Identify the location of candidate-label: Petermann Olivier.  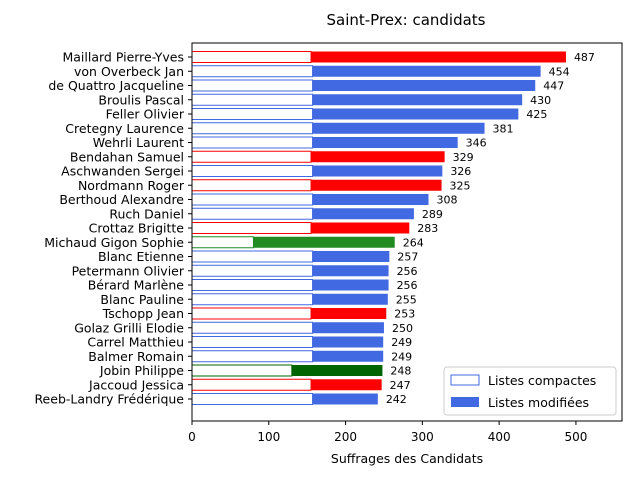
(128, 270).